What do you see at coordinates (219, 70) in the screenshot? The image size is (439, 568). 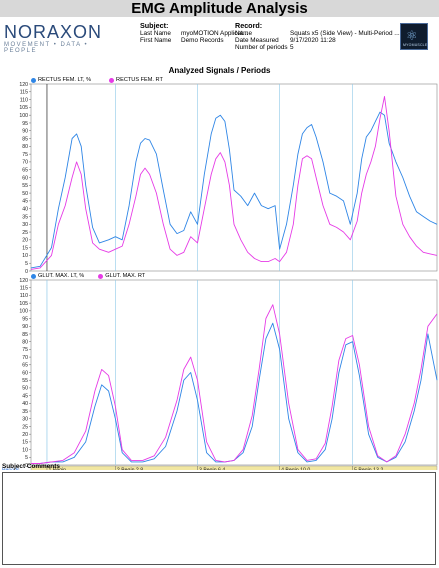 I see `chart-title: Analyzed Signals / Periods` at bounding box center [219, 70].